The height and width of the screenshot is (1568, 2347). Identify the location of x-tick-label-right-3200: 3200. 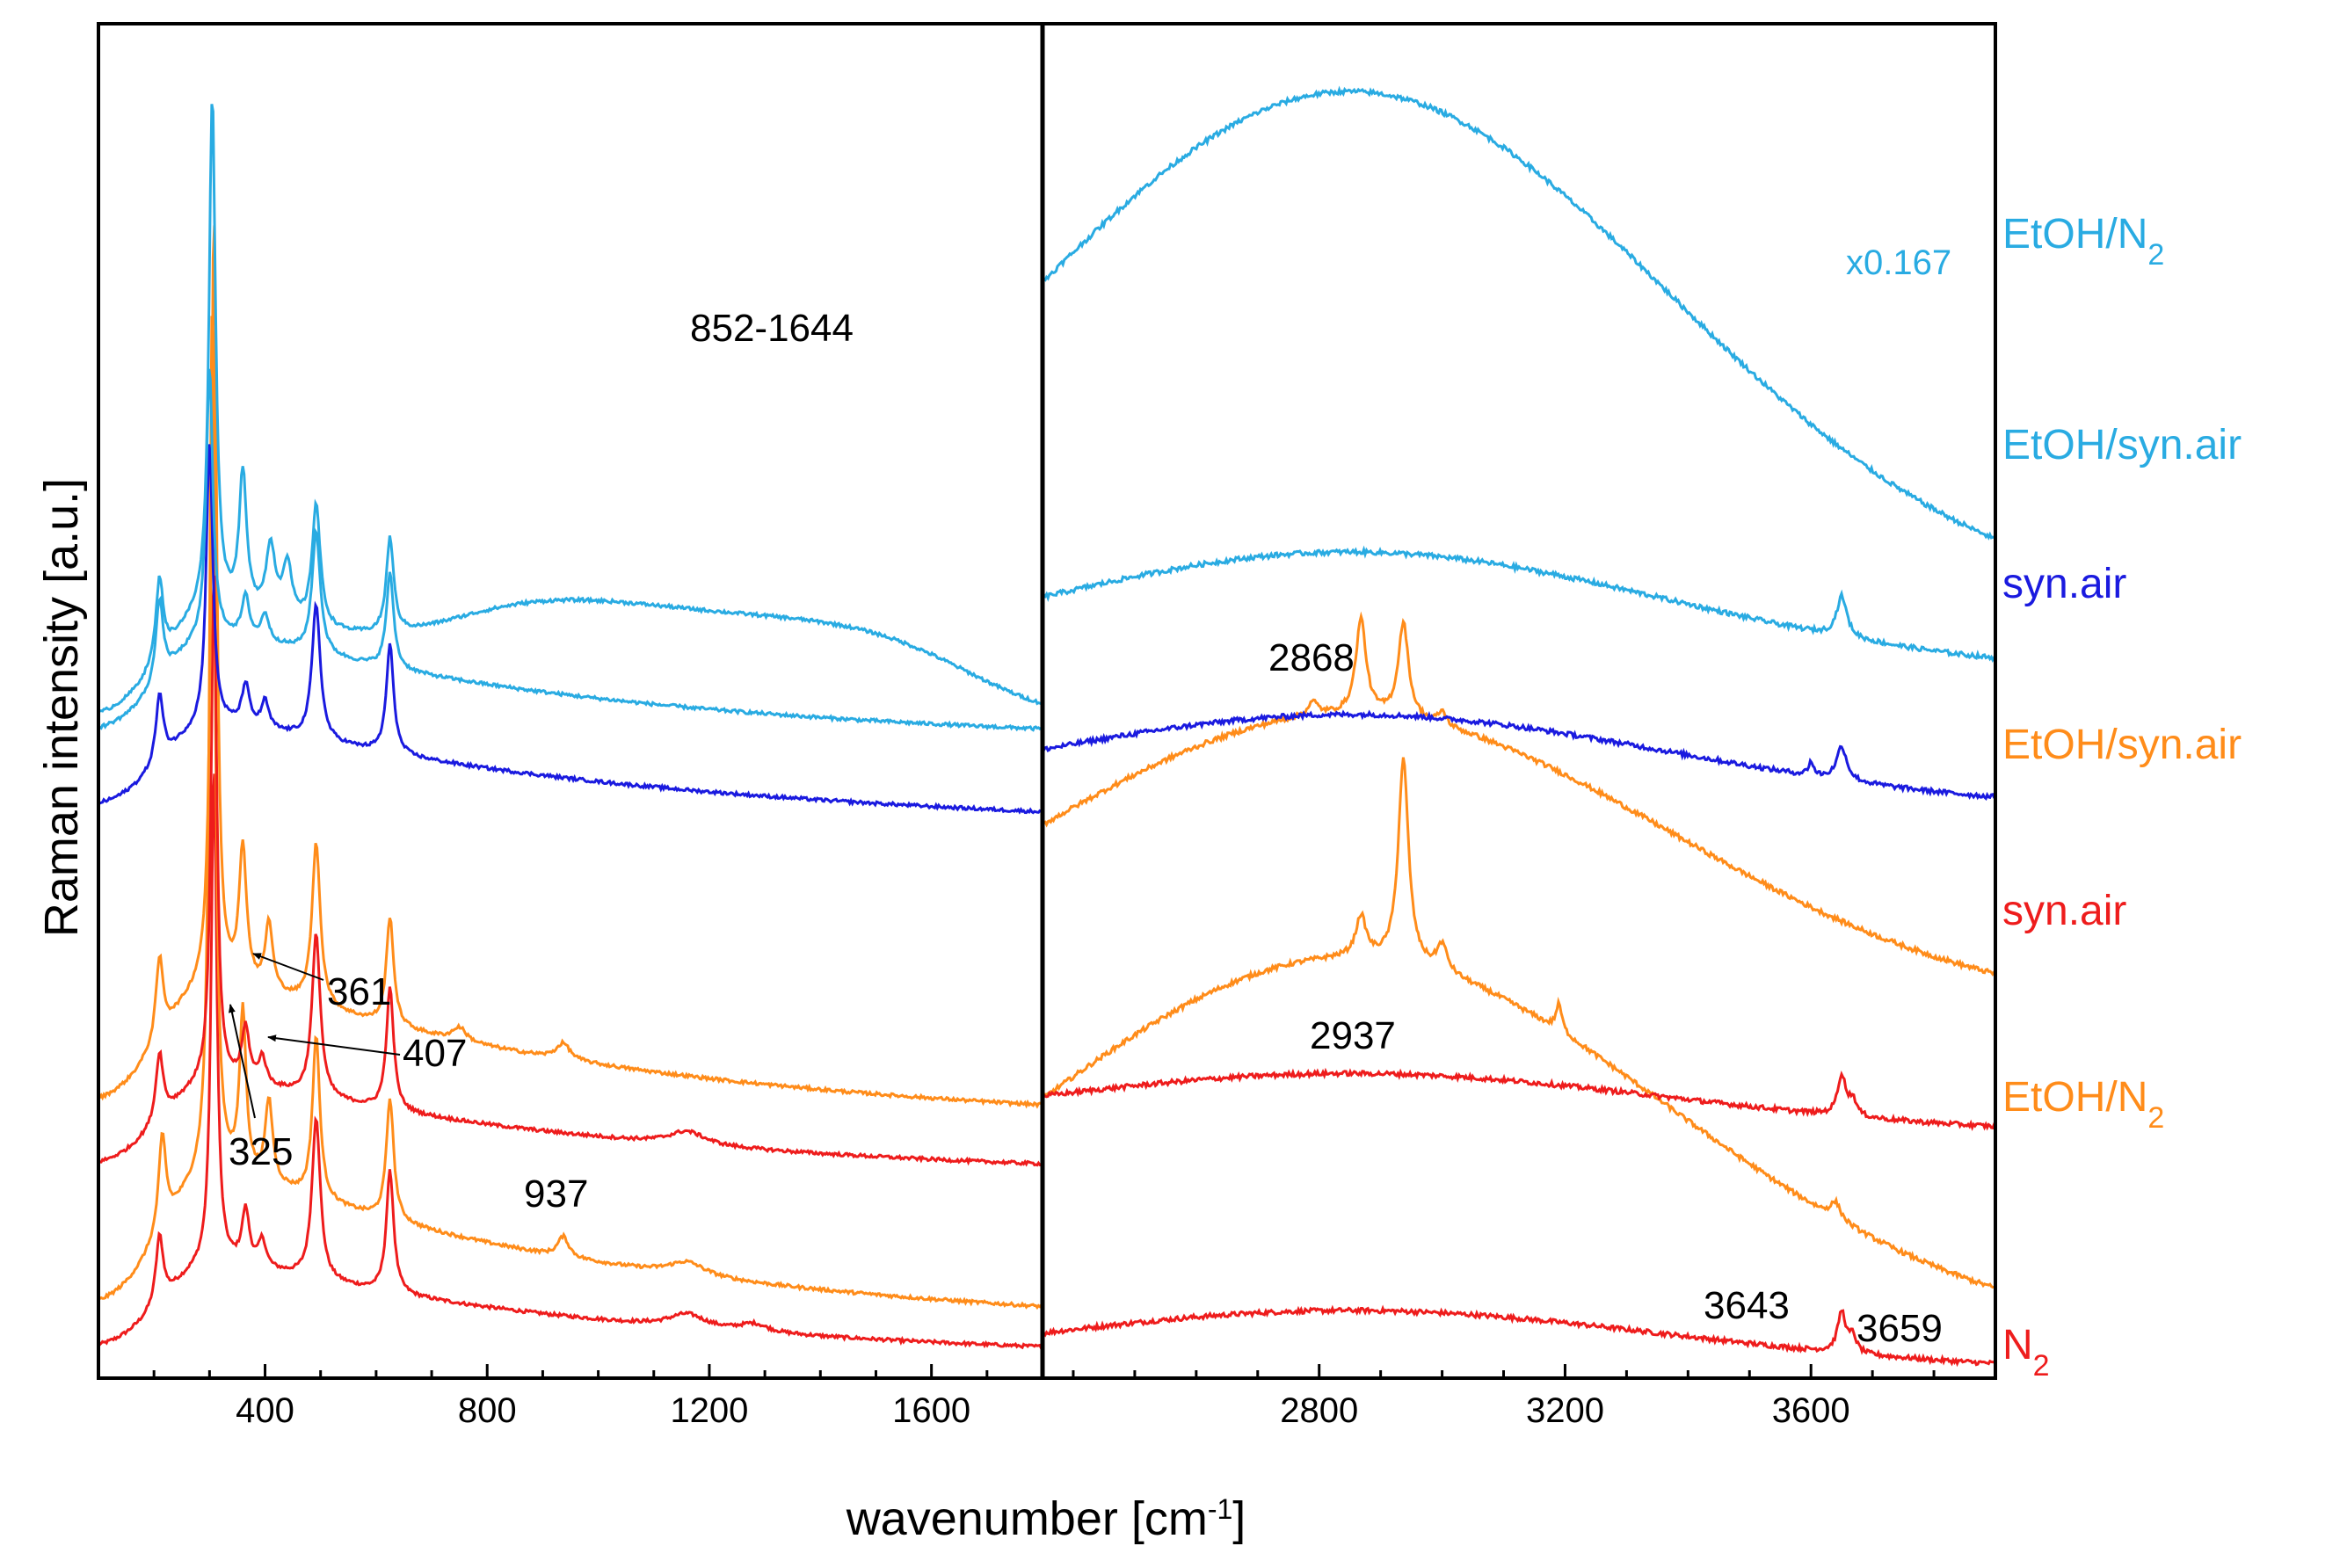
(1565, 1410).